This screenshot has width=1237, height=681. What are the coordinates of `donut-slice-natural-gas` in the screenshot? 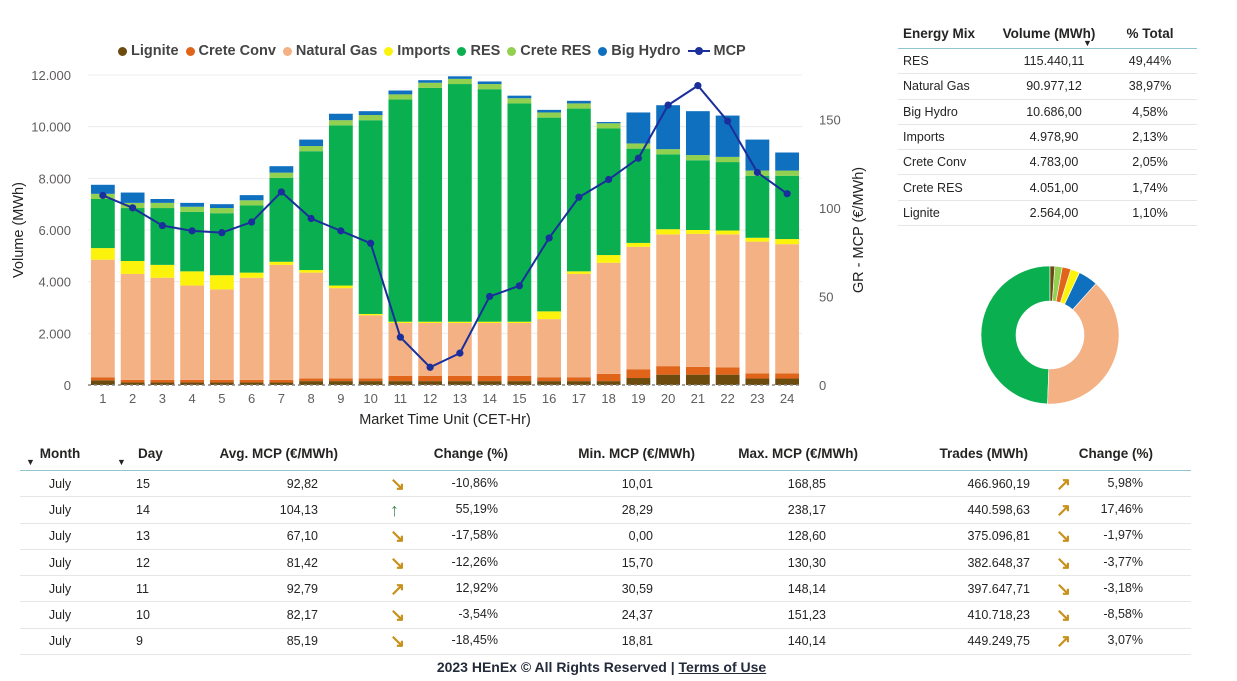 It's located at (1083, 344).